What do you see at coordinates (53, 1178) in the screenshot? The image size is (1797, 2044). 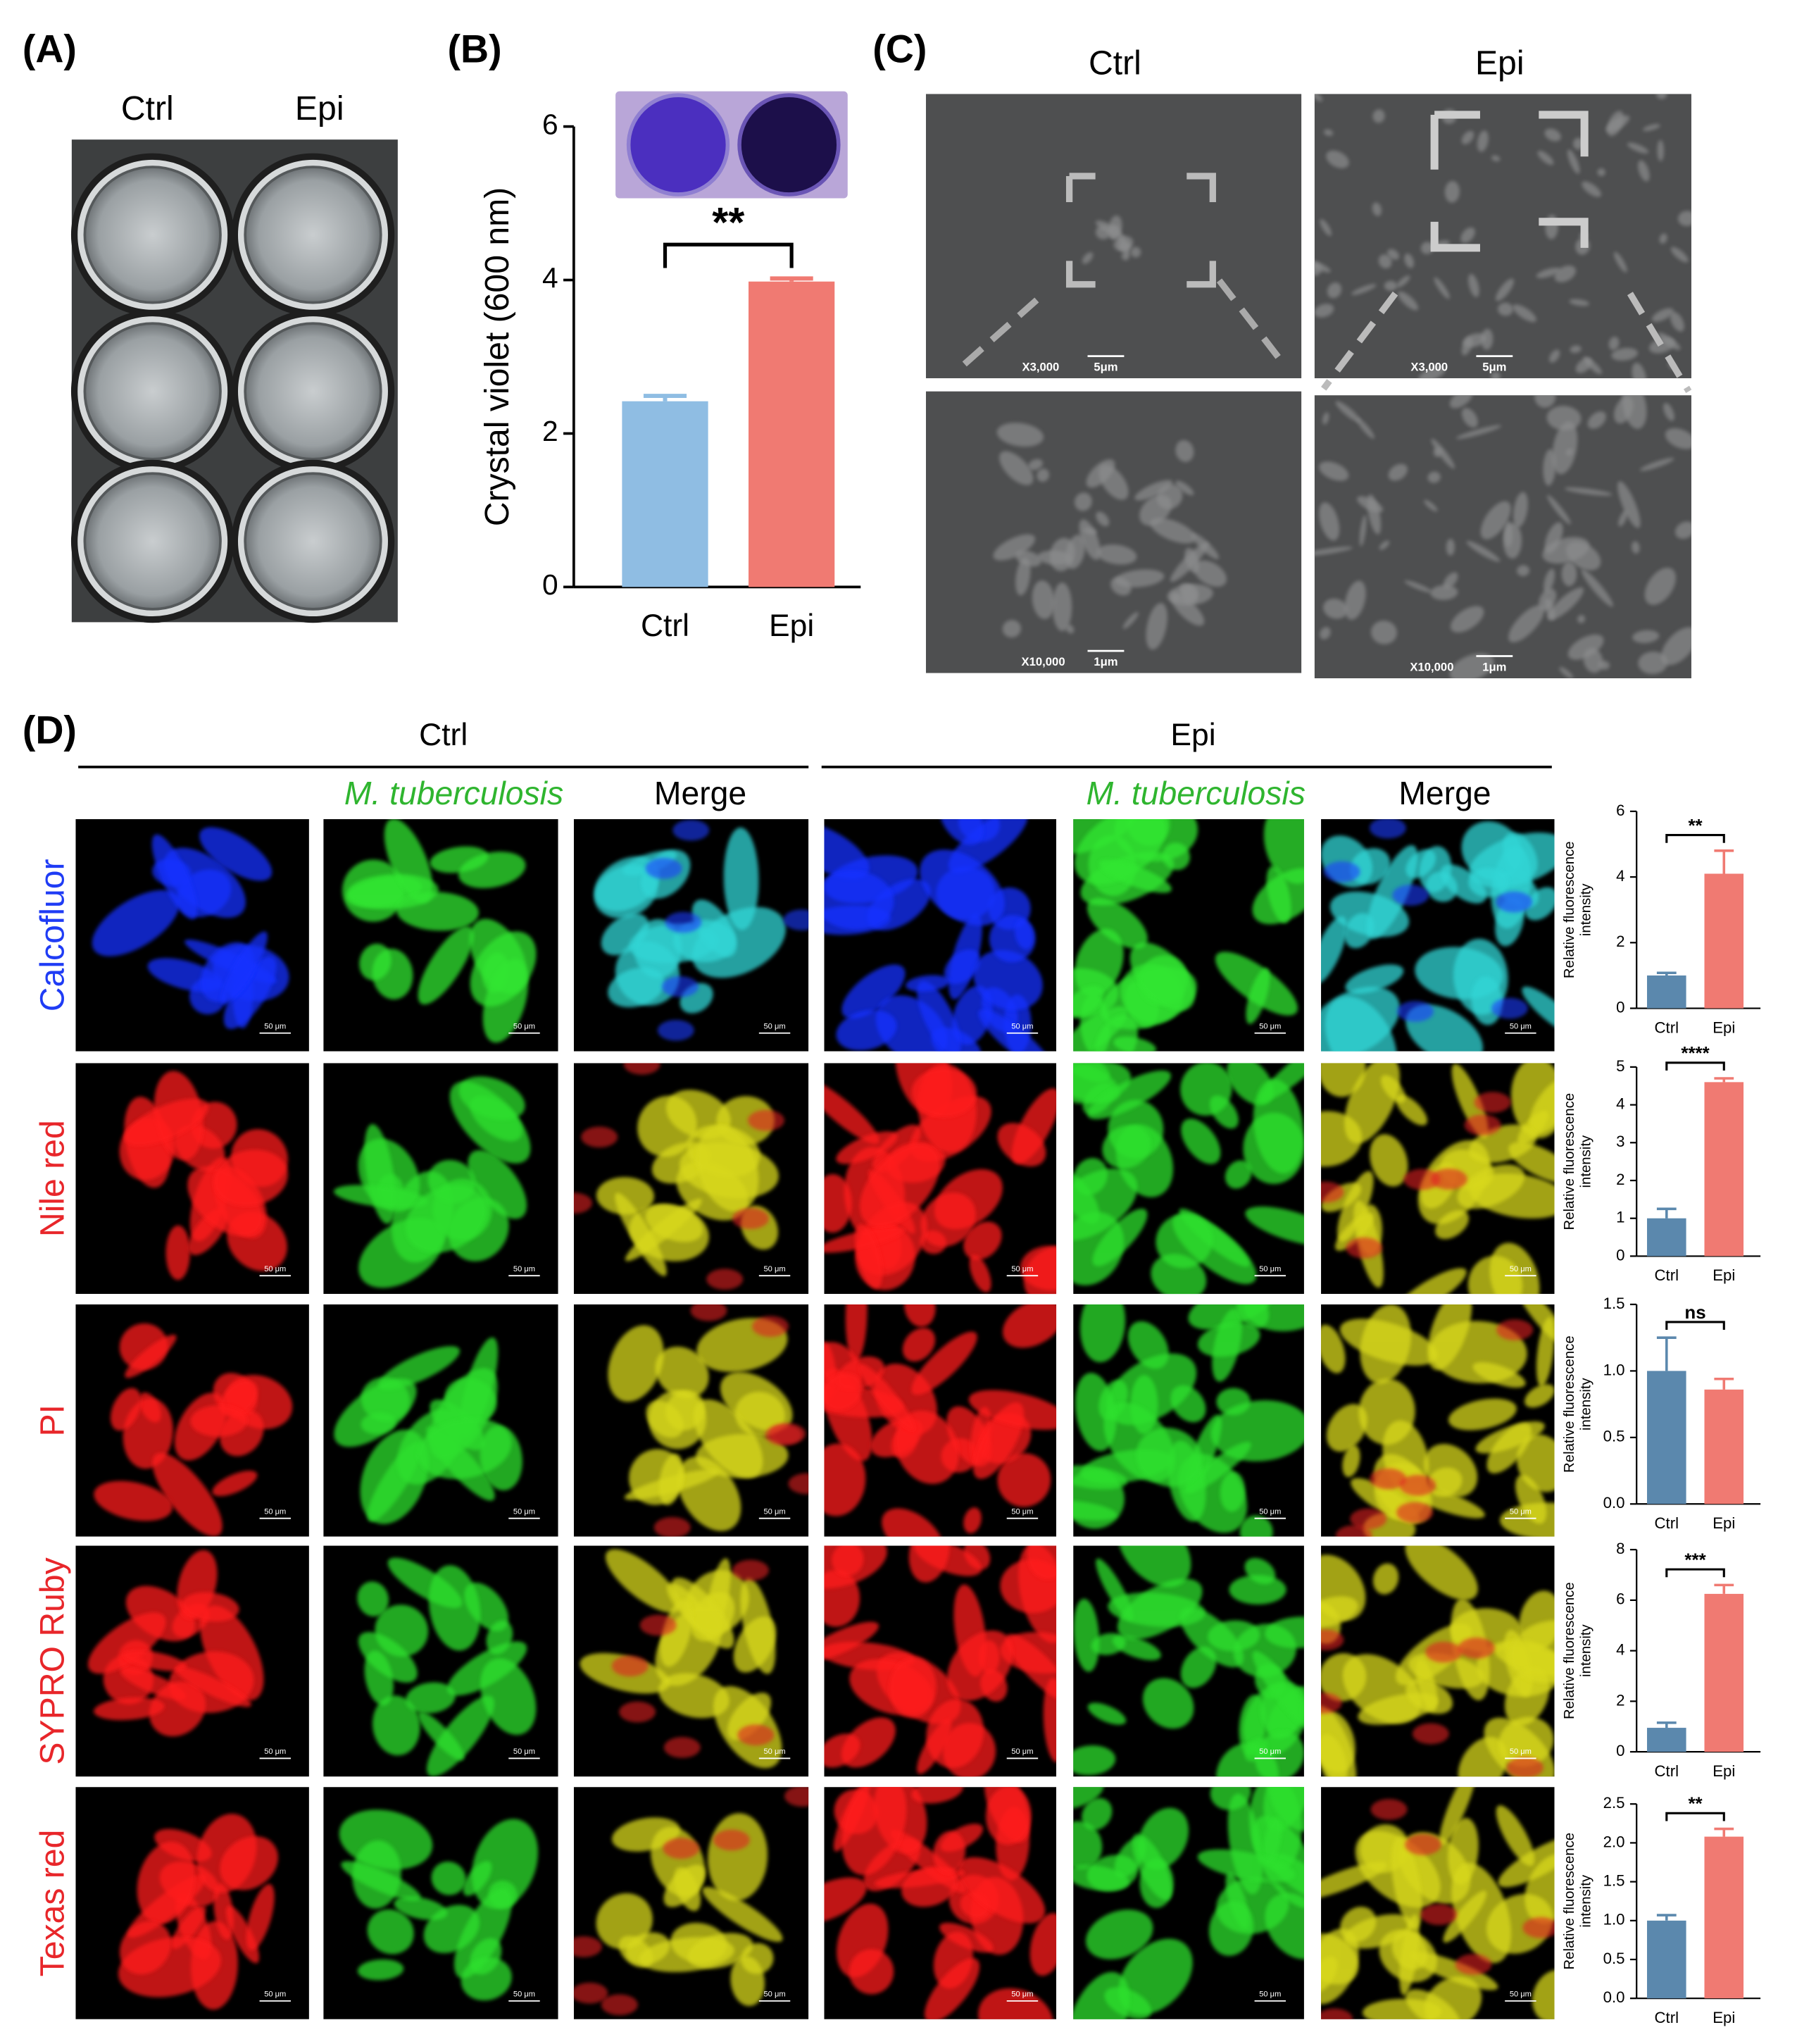 I see `stain-label: Nile red` at bounding box center [53, 1178].